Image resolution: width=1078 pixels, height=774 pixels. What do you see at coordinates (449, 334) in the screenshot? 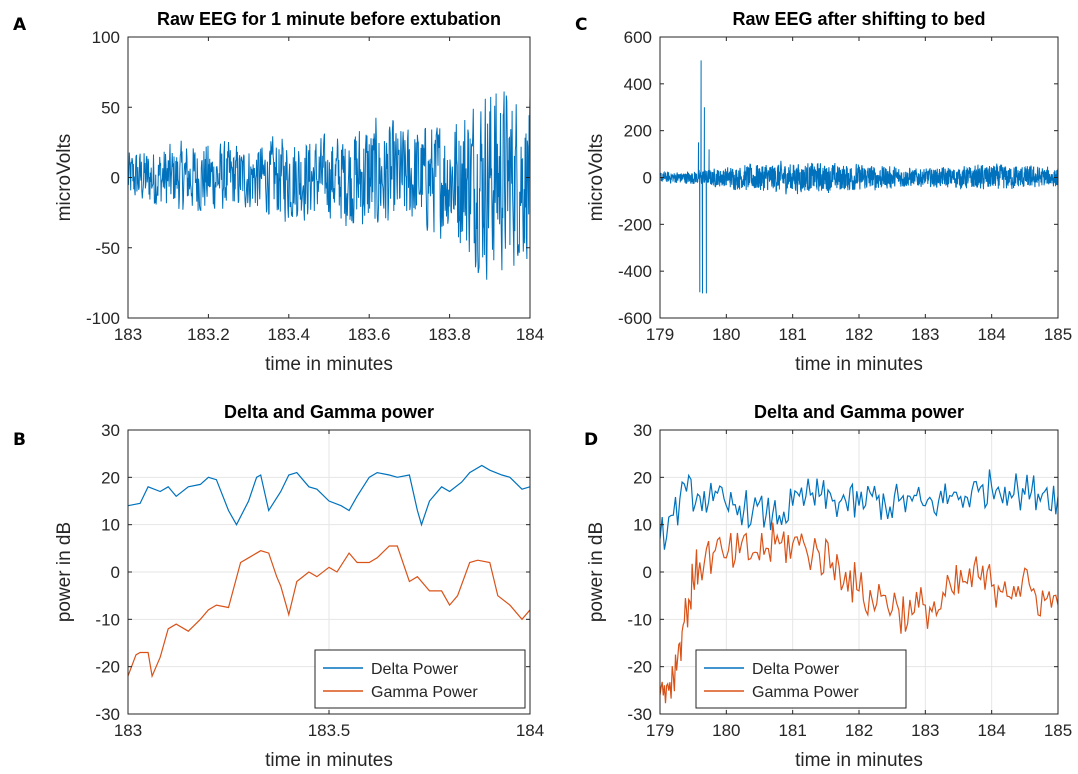
I see `x-tick-label: 183.8` at bounding box center [449, 334].